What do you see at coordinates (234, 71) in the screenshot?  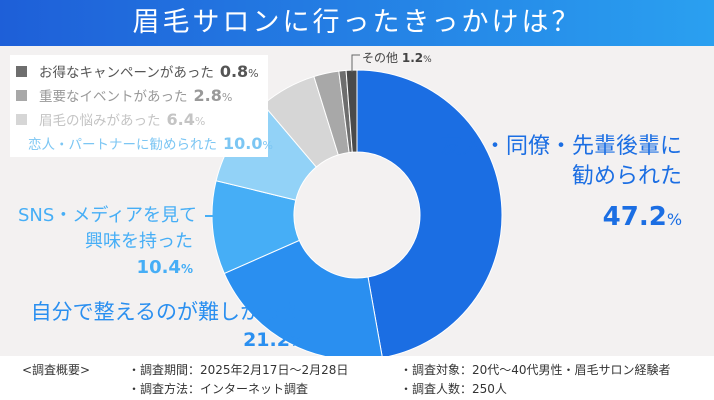 I see `value: 0.8` at bounding box center [234, 71].